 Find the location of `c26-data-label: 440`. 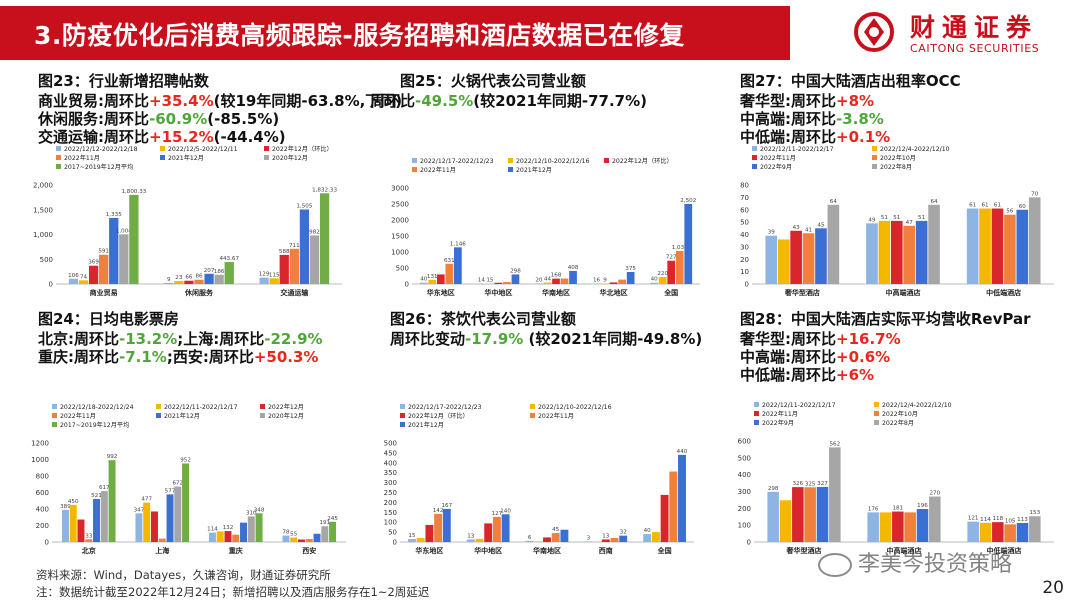

c26-data-label: 440 is located at coordinates (682, 452).